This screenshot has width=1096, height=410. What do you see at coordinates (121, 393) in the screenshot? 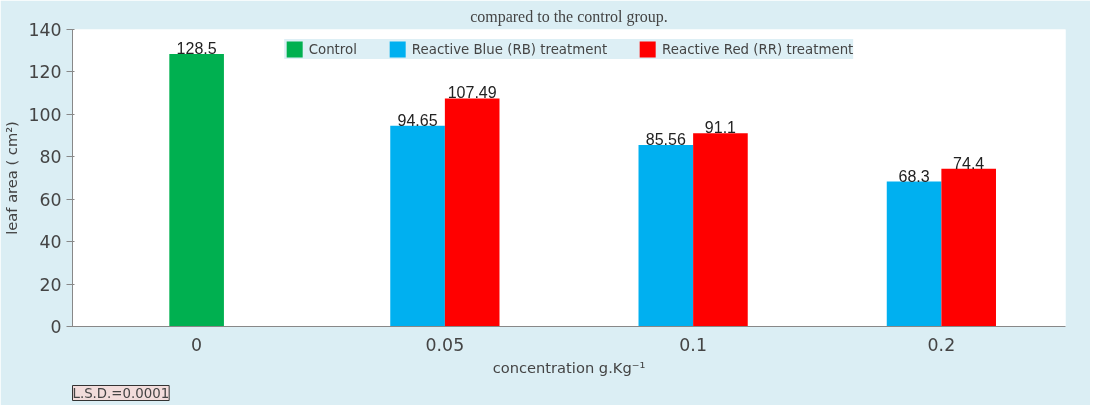
I see `text: L.S.D.=0.0001` at bounding box center [121, 393].